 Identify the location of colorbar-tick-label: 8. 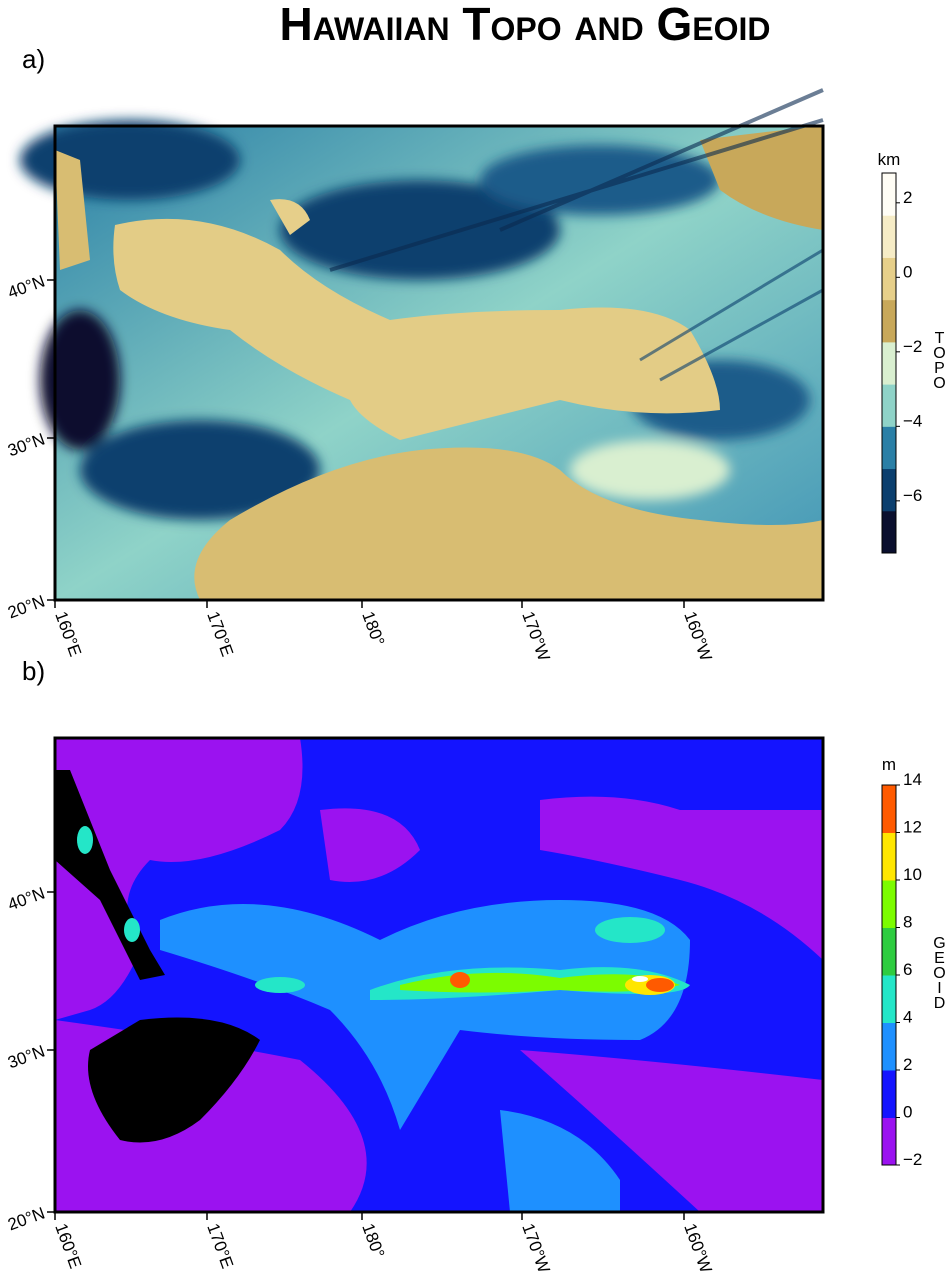
(907, 922).